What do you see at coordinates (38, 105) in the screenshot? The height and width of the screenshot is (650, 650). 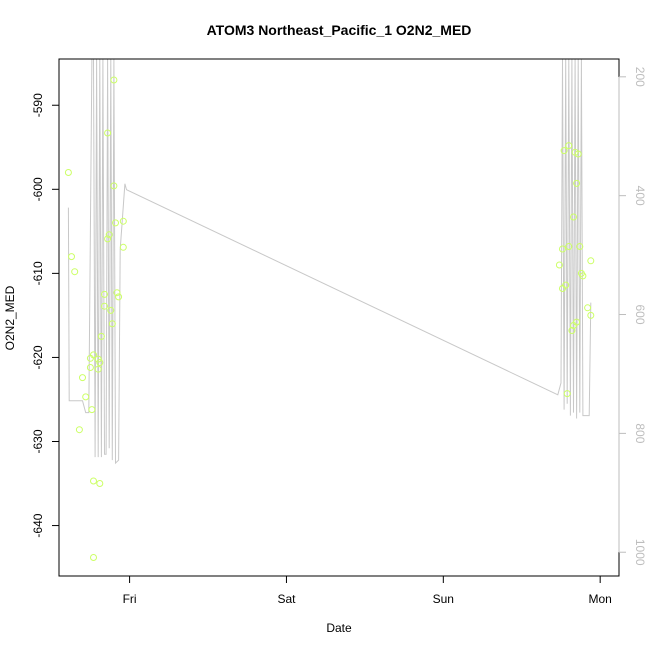 I see `y-tick-label: -590` at bounding box center [38, 105].